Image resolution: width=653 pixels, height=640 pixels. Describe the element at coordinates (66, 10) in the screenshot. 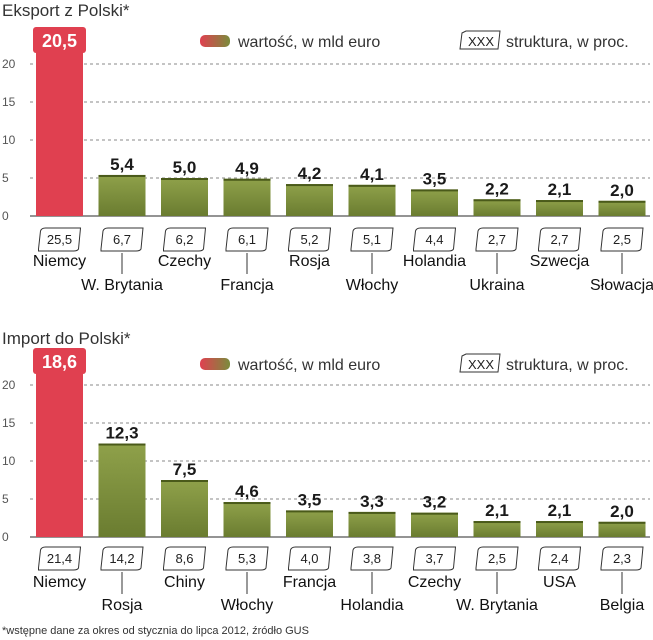

I see `chart-title: Eksport z Polski*` at that location.